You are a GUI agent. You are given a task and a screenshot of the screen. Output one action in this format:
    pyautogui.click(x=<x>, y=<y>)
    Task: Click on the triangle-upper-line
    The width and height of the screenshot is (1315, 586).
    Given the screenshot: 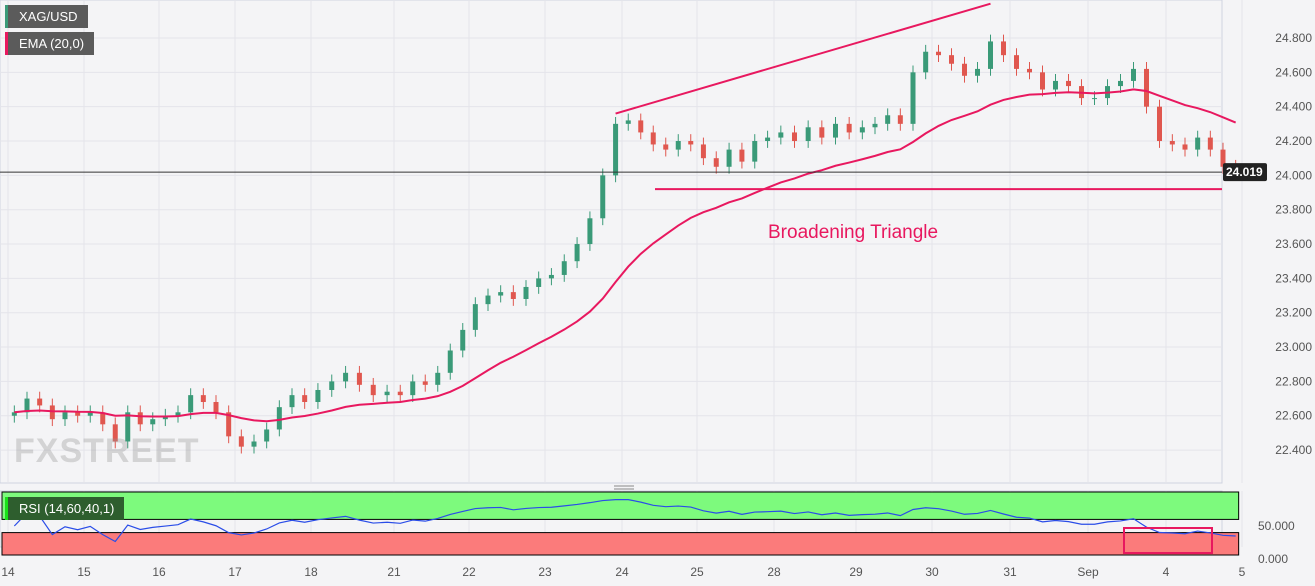 What is the action you would take?
    pyautogui.click(x=803, y=58)
    